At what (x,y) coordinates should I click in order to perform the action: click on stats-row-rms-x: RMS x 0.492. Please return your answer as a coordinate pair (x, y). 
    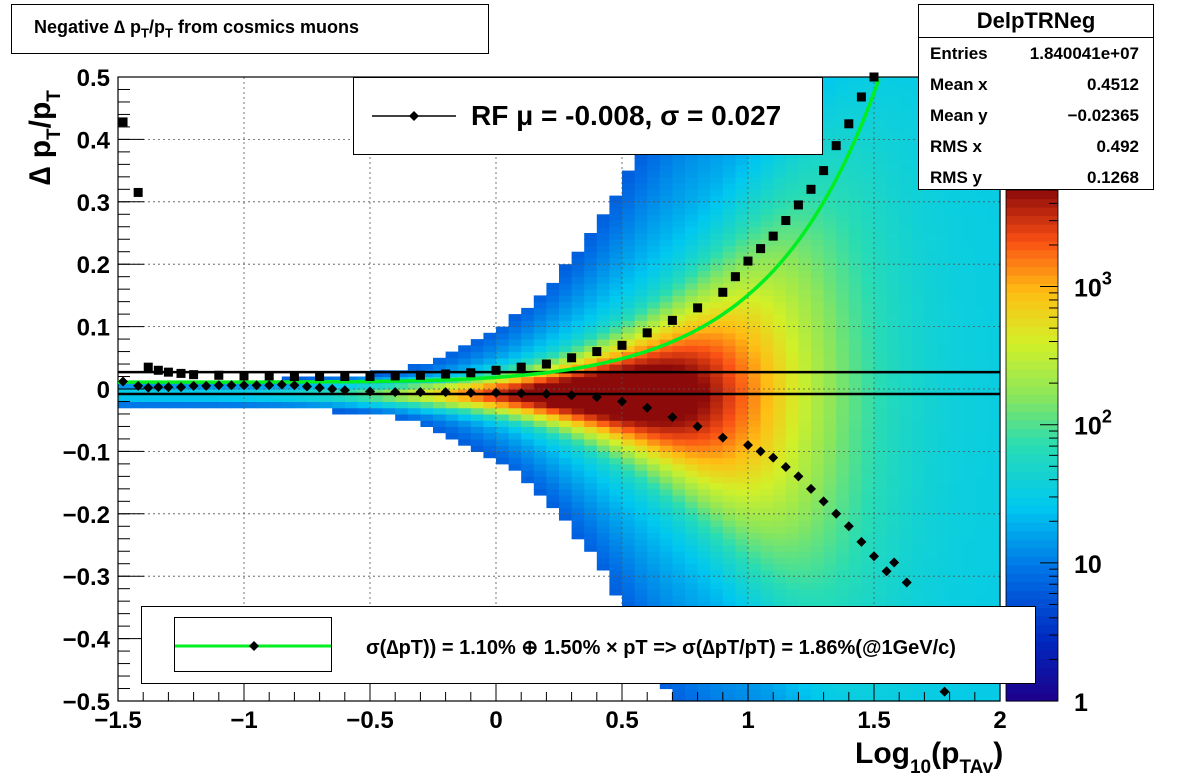
    Looking at the image, I should click on (1036, 146).